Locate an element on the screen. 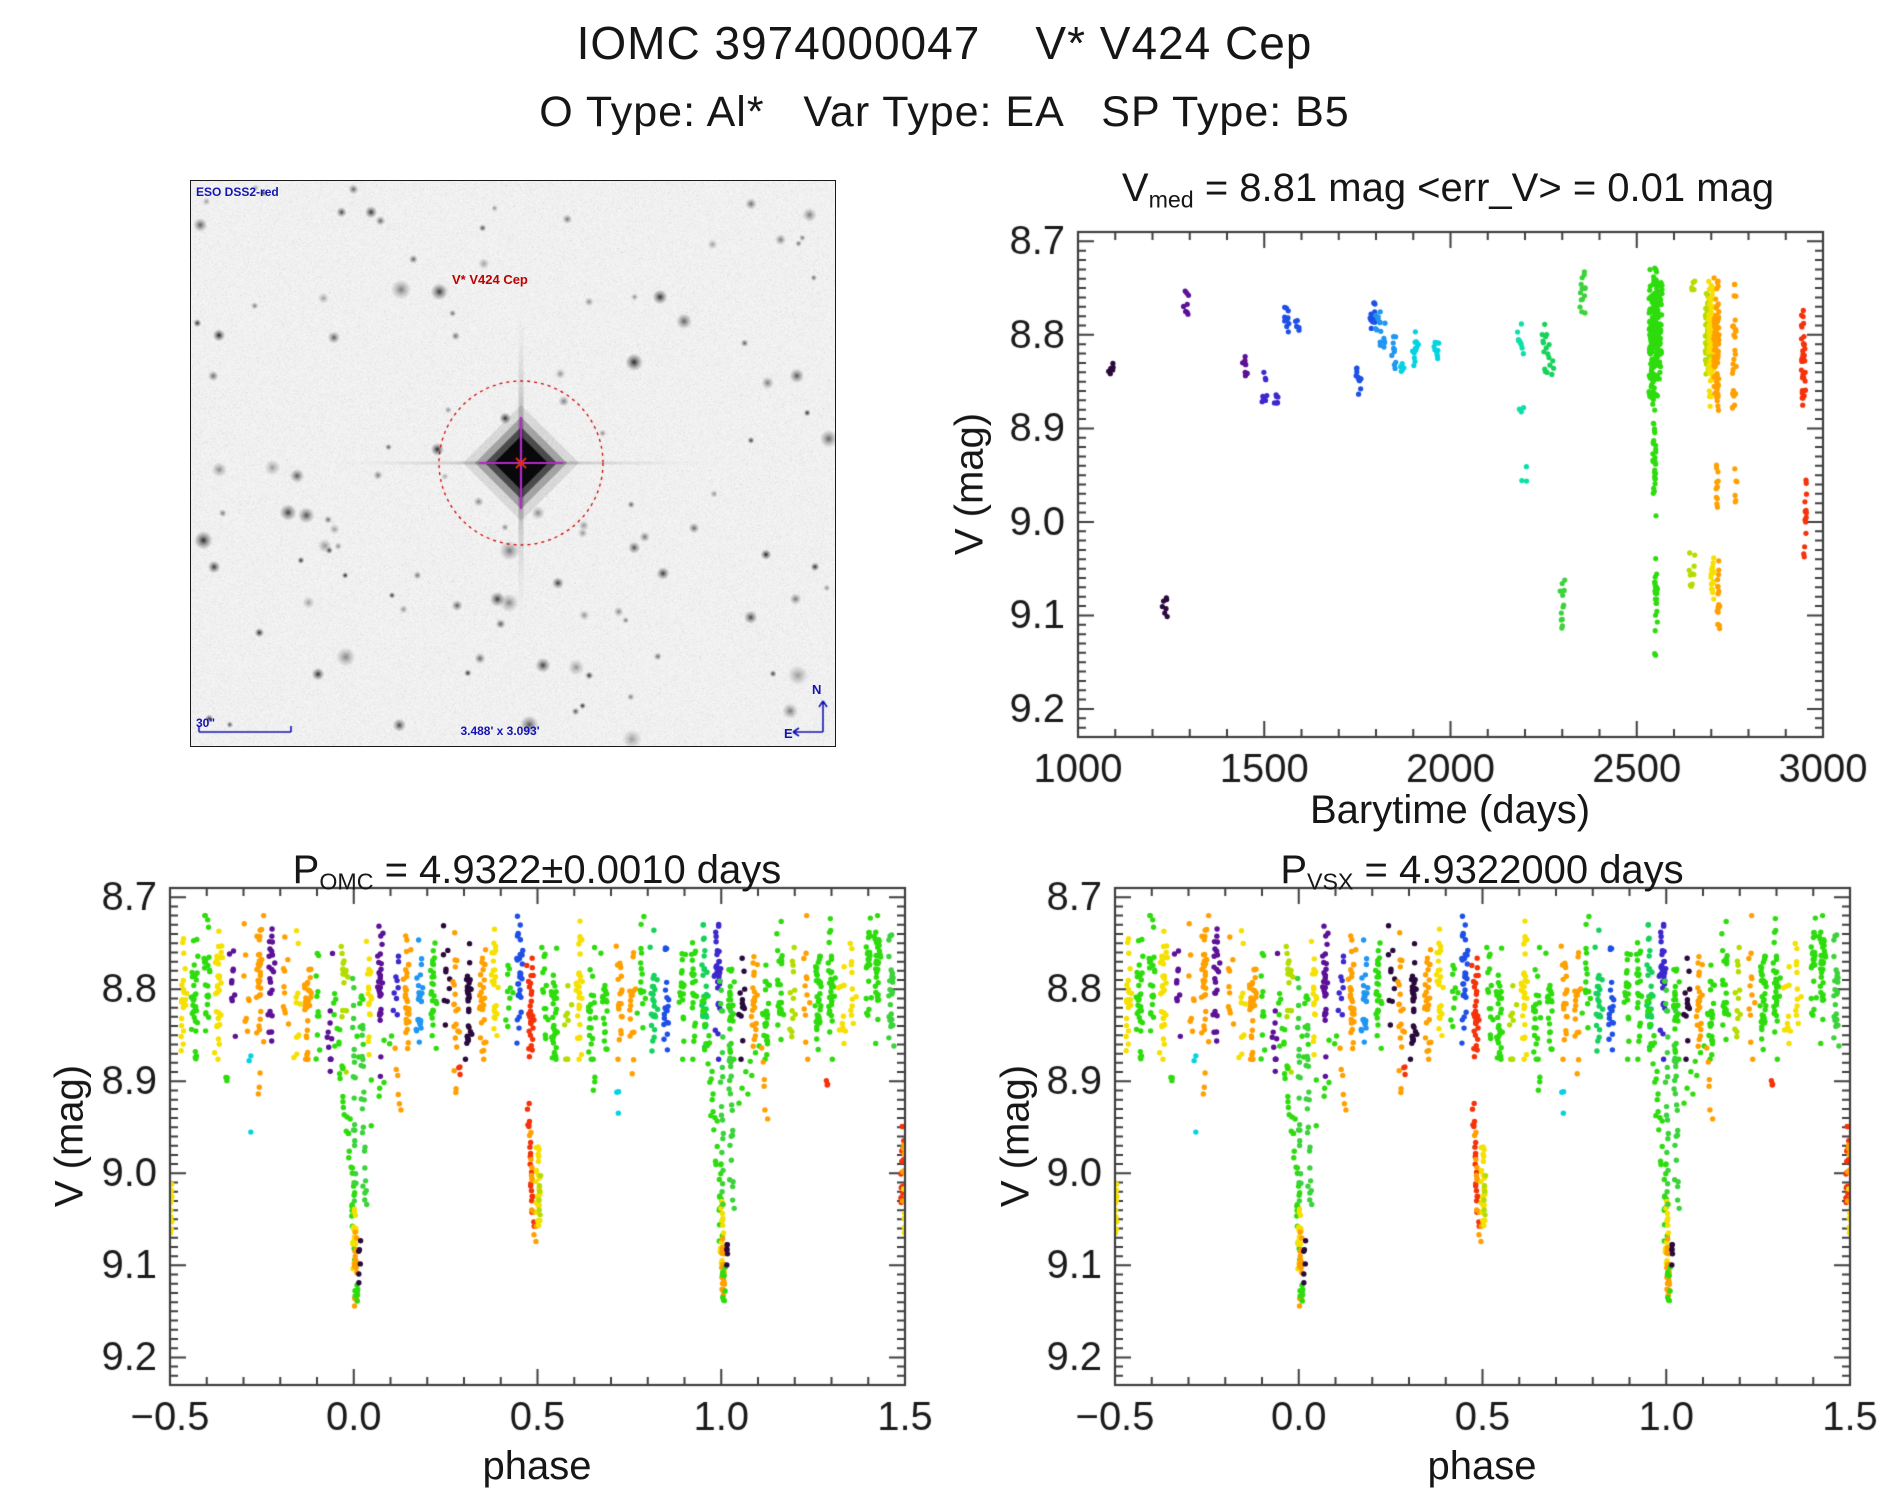 Image resolution: width=1889 pixels, height=1494 pixels. finder-compass-east-label: E is located at coordinates (788, 733).